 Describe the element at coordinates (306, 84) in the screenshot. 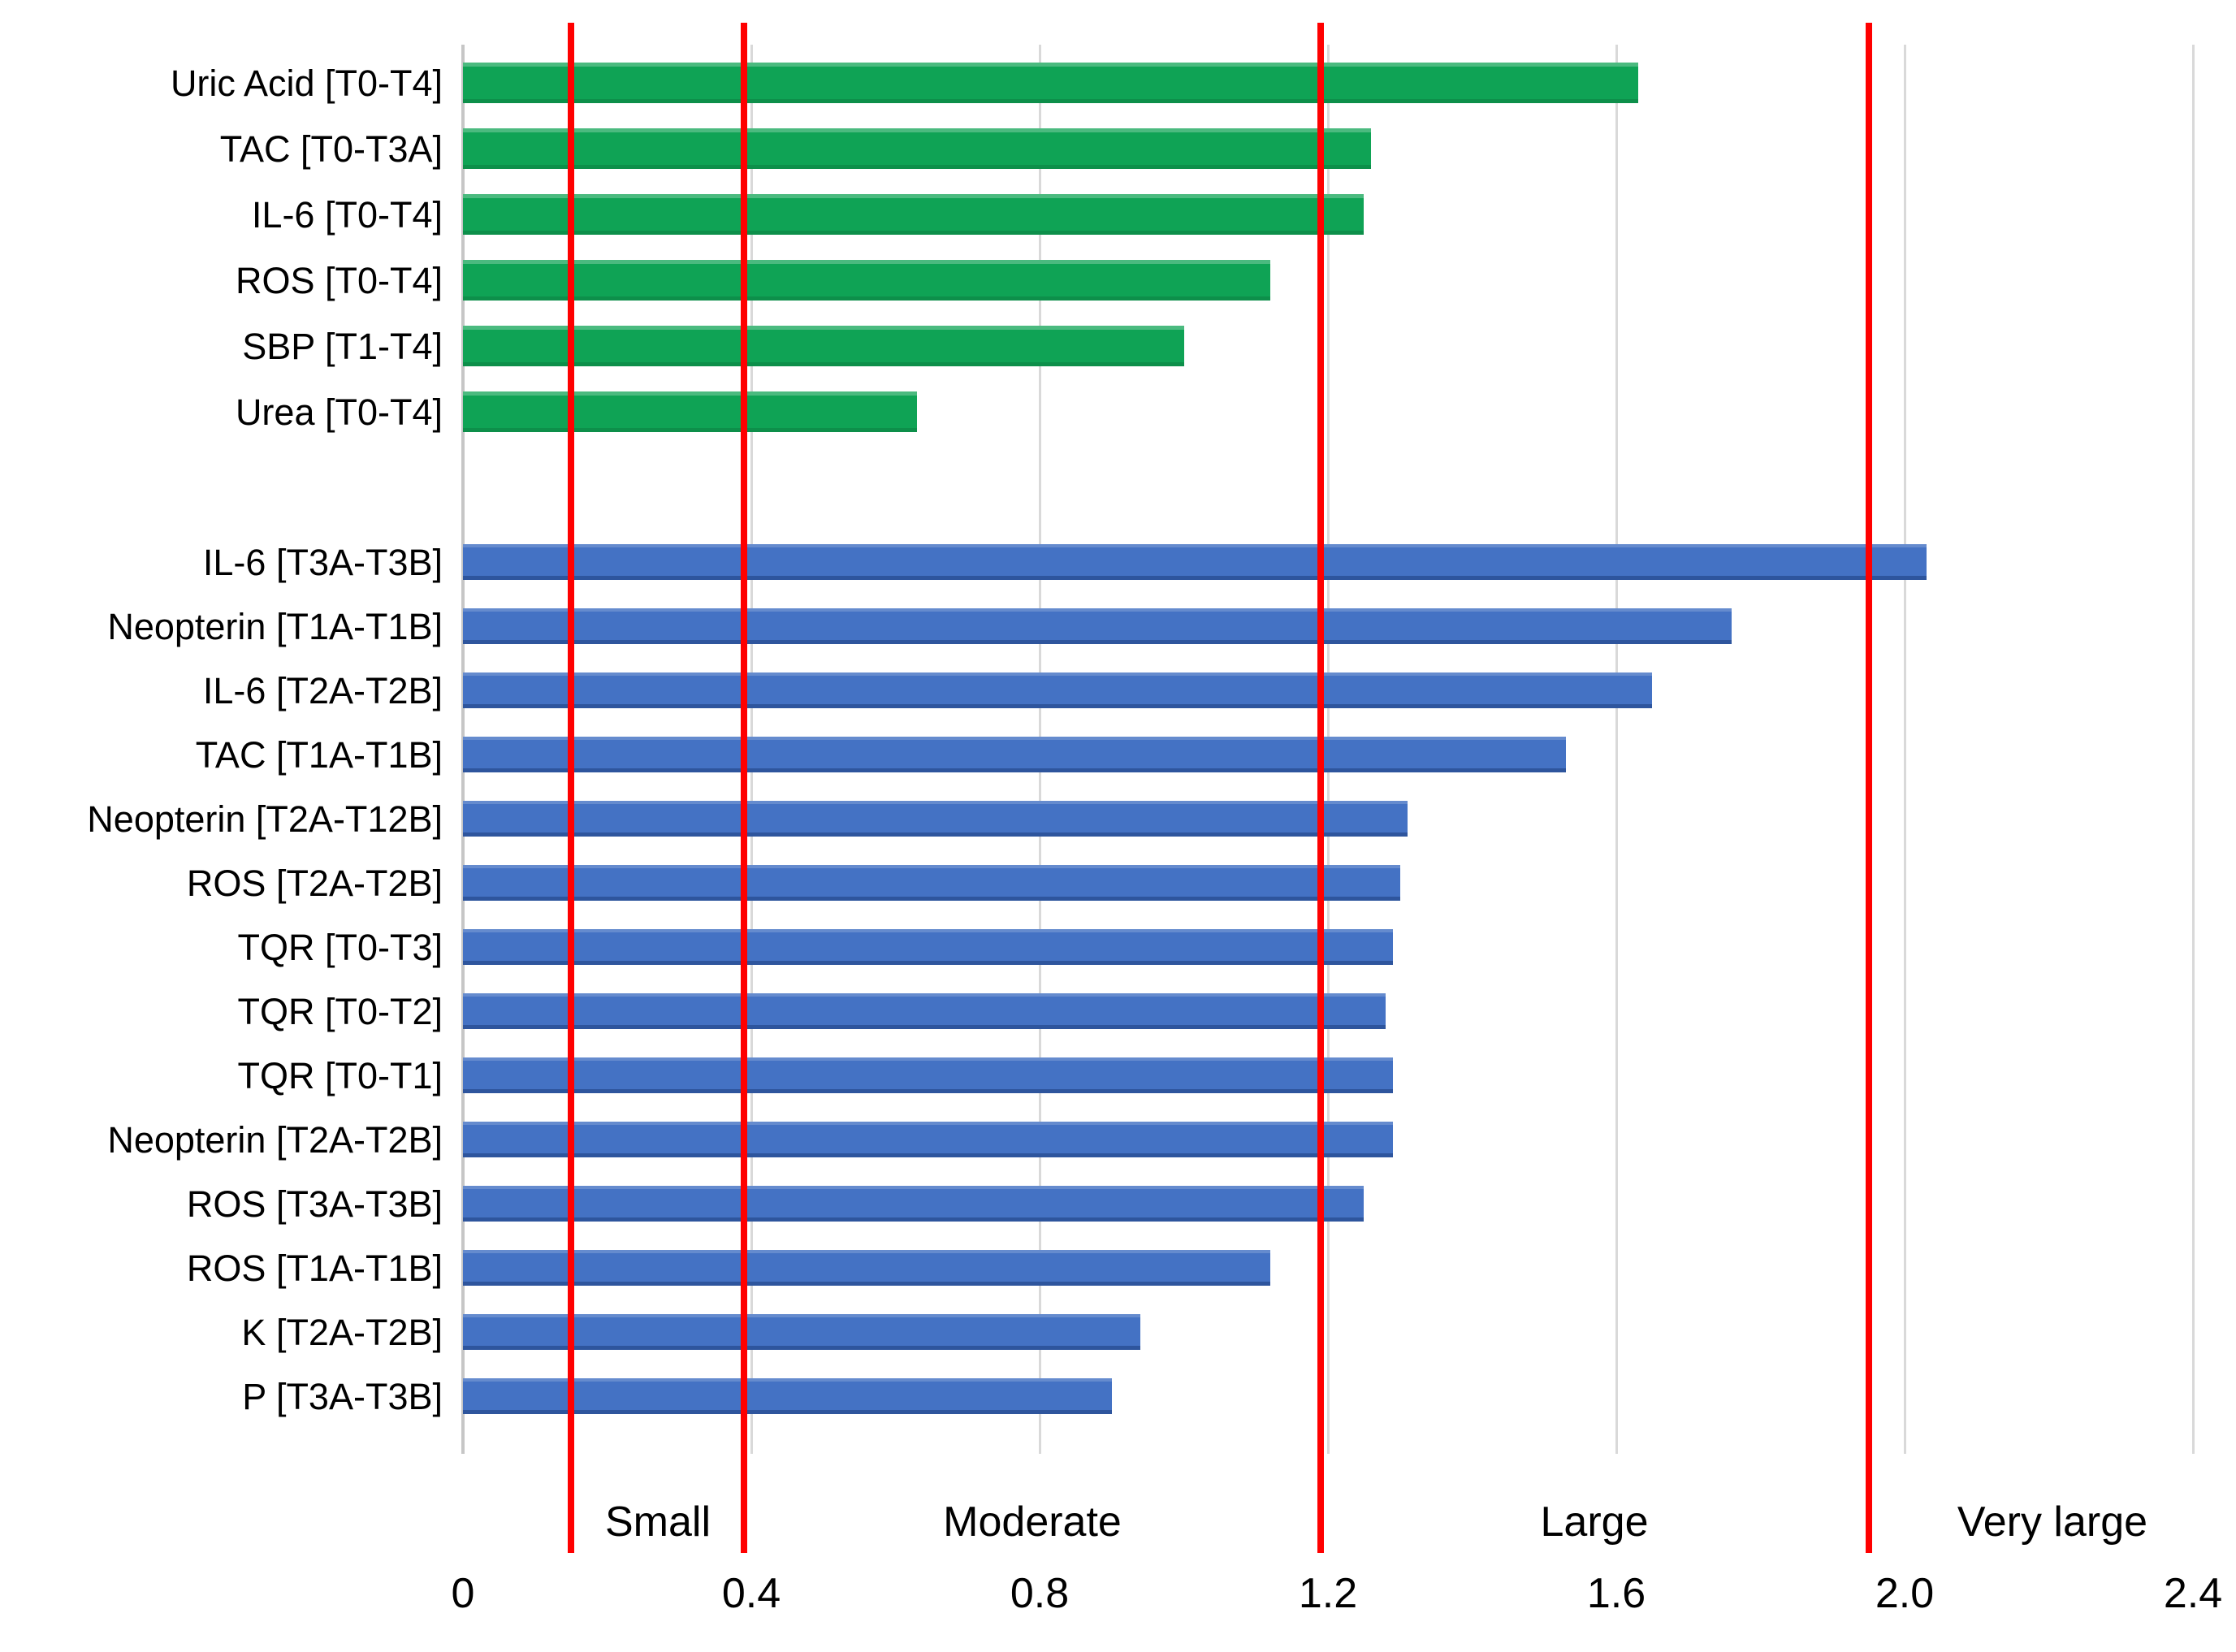

I see `category-label: Uric Acid [T0-T4]` at that location.